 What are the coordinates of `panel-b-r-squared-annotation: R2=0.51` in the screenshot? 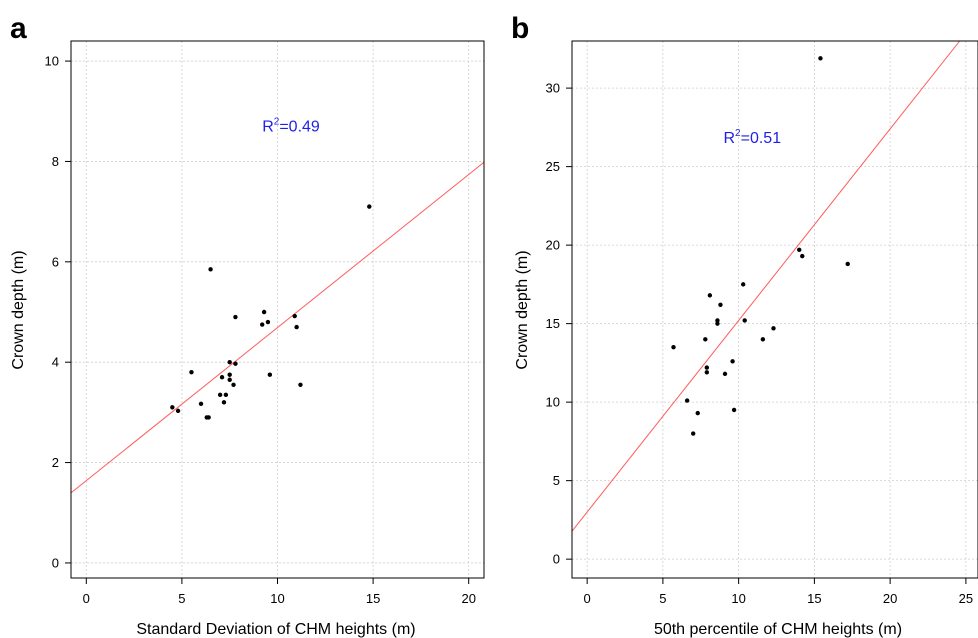 It's located at (752, 137).